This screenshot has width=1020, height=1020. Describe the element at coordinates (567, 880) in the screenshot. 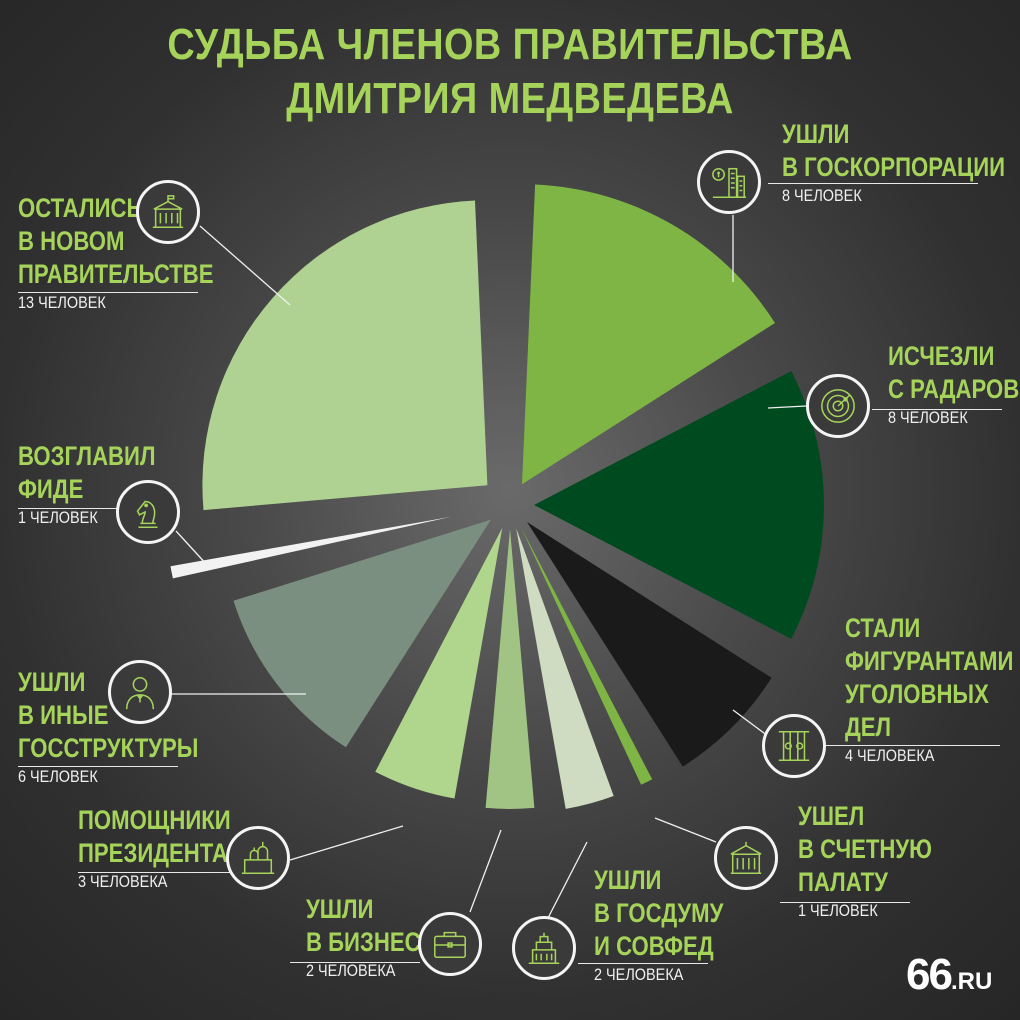

I see `leader-line-duma` at that location.